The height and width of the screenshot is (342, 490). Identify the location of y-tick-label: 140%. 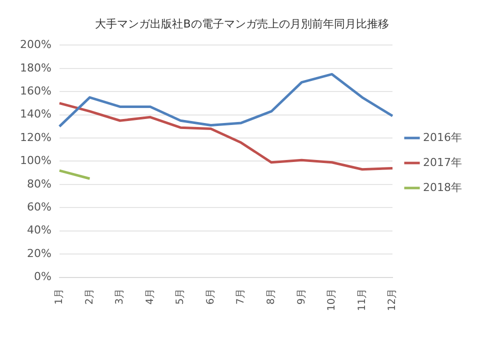
(36, 114).